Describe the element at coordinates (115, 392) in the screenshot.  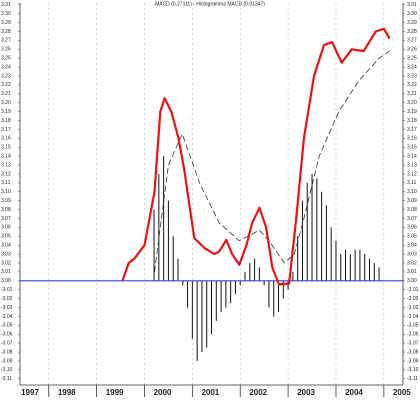
I see `x-tick-label: 1999` at that location.